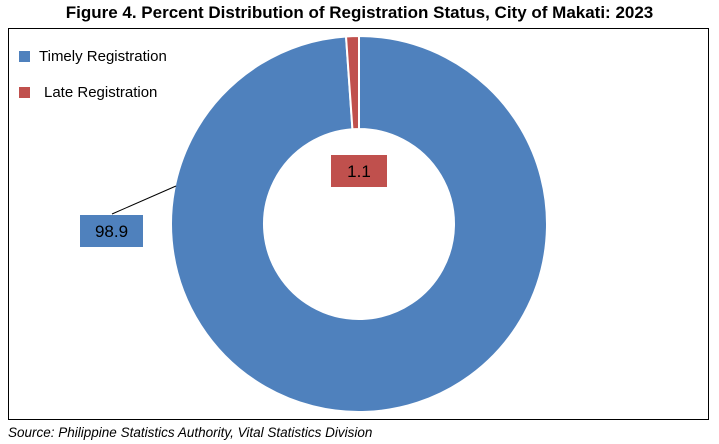 The height and width of the screenshot is (444, 719). What do you see at coordinates (24, 92) in the screenshot?
I see `legend-swatch-late` at bounding box center [24, 92].